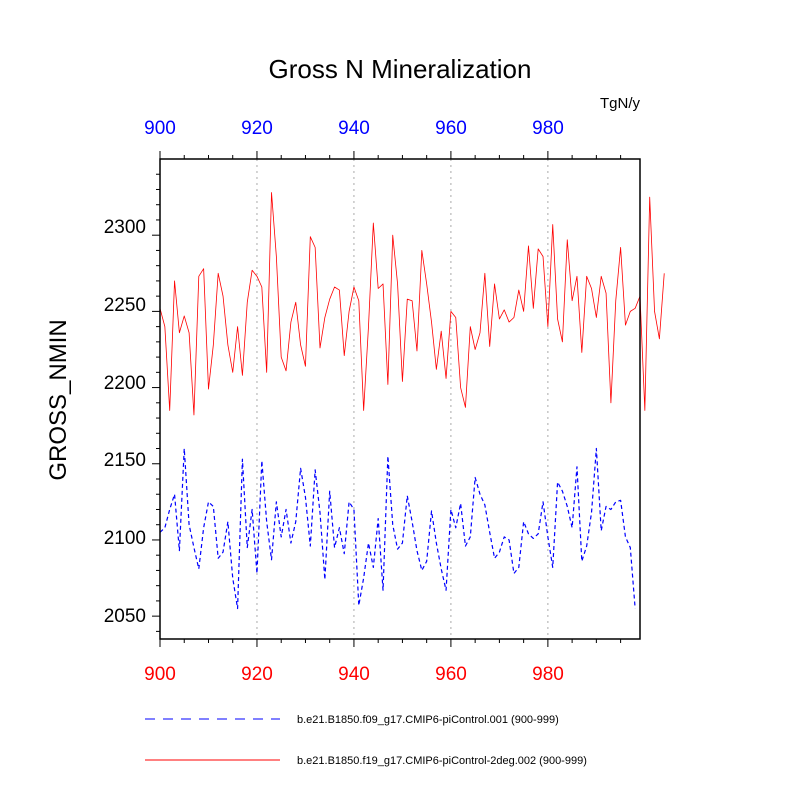  Describe the element at coordinates (548, 128) in the screenshot. I see `top-x-tick-label: 980` at that location.